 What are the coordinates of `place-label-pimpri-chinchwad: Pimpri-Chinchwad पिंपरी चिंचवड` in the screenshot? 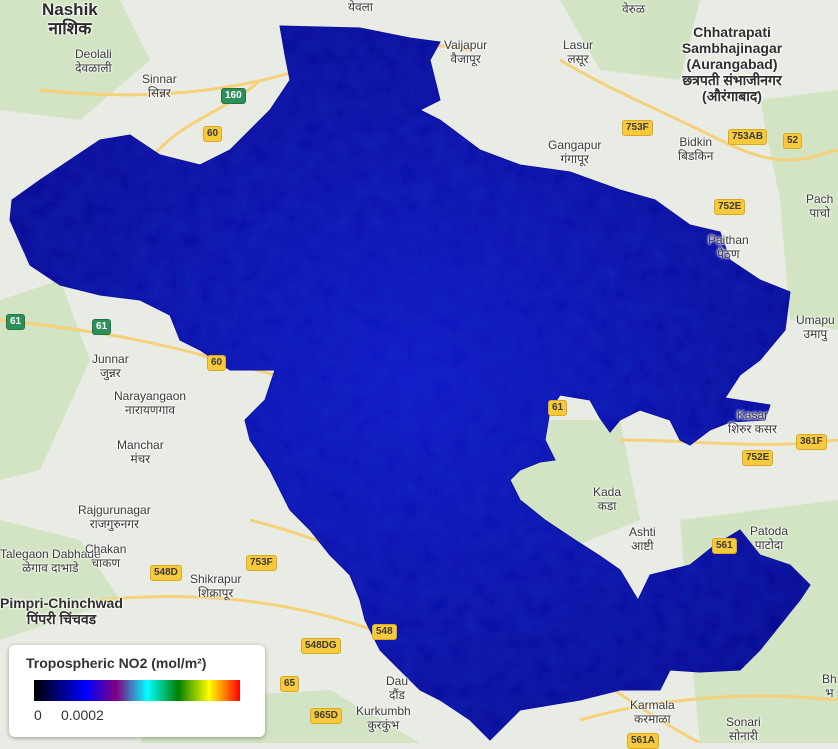 It's located at (61, 611).